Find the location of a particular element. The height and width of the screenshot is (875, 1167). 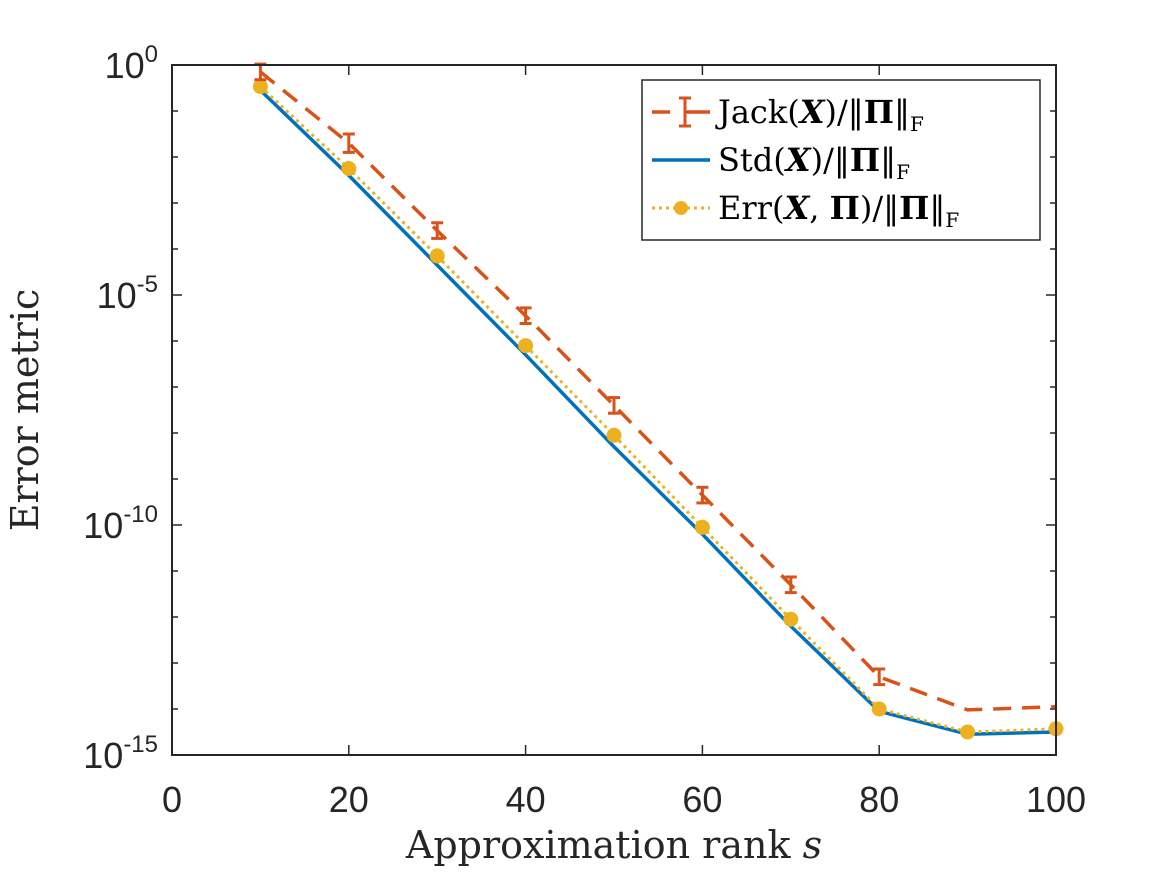

x-tick-label: 40 is located at coordinates (526, 799).